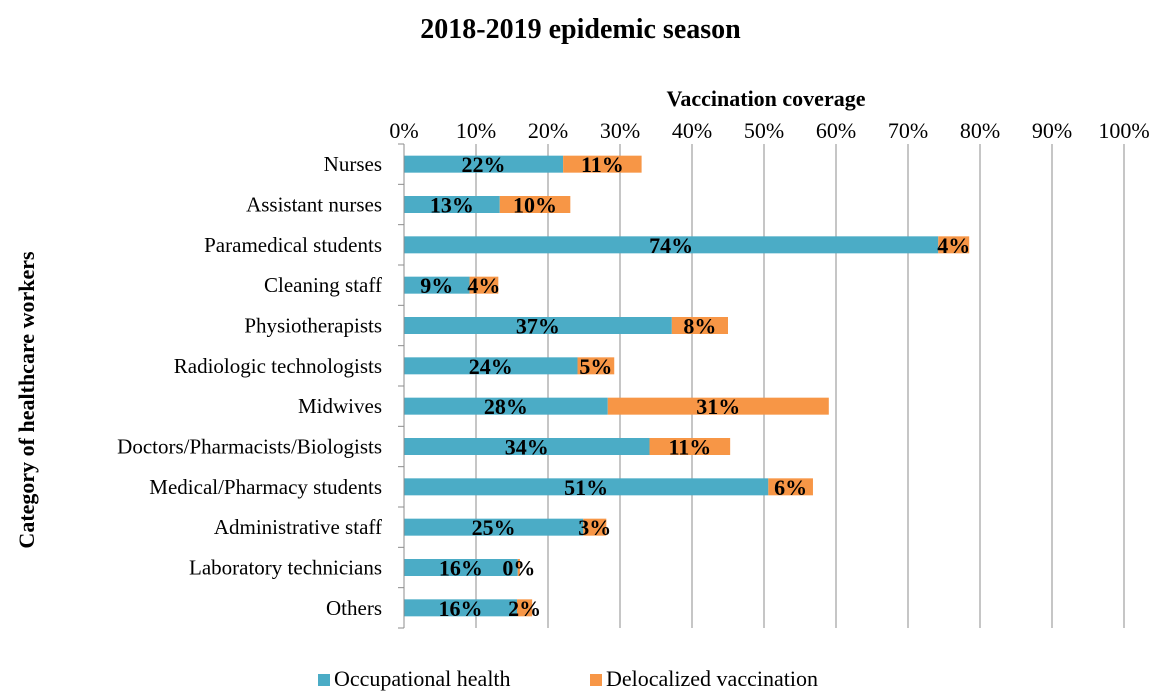 The height and width of the screenshot is (698, 1161). What do you see at coordinates (265, 487) in the screenshot?
I see `category-label: Medical/Pharmacy students` at bounding box center [265, 487].